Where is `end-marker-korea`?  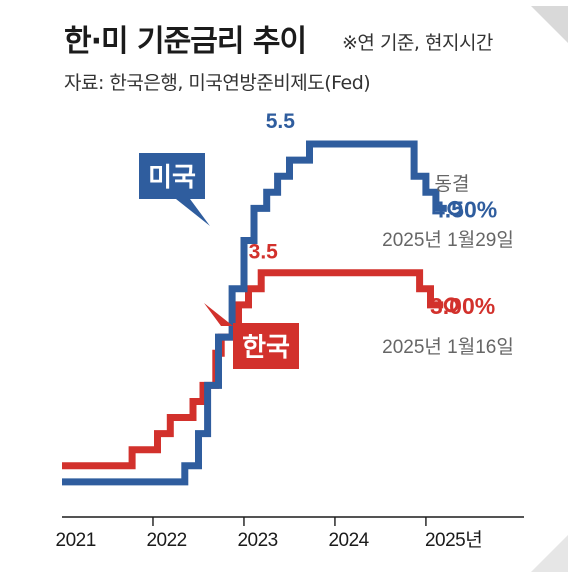 end-marker-korea is located at coordinates (451, 305).